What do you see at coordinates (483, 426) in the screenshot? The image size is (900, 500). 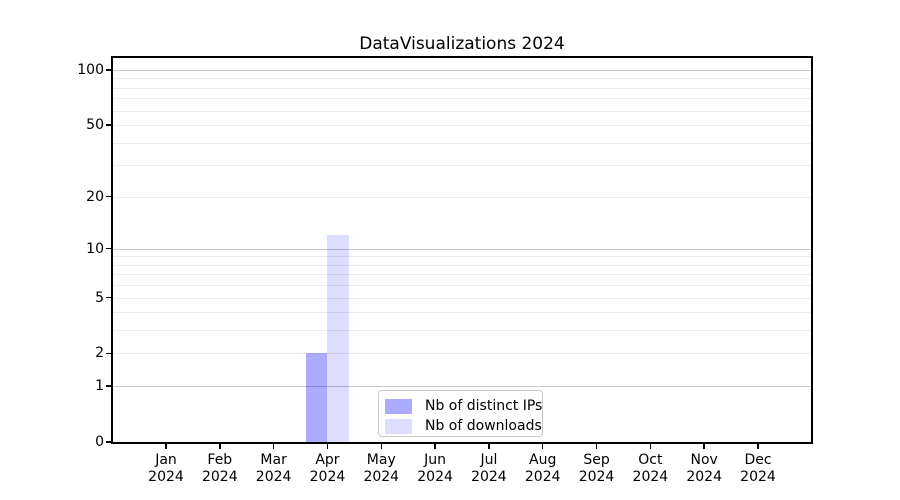 I see `legend-label: Nb of downloads` at bounding box center [483, 426].